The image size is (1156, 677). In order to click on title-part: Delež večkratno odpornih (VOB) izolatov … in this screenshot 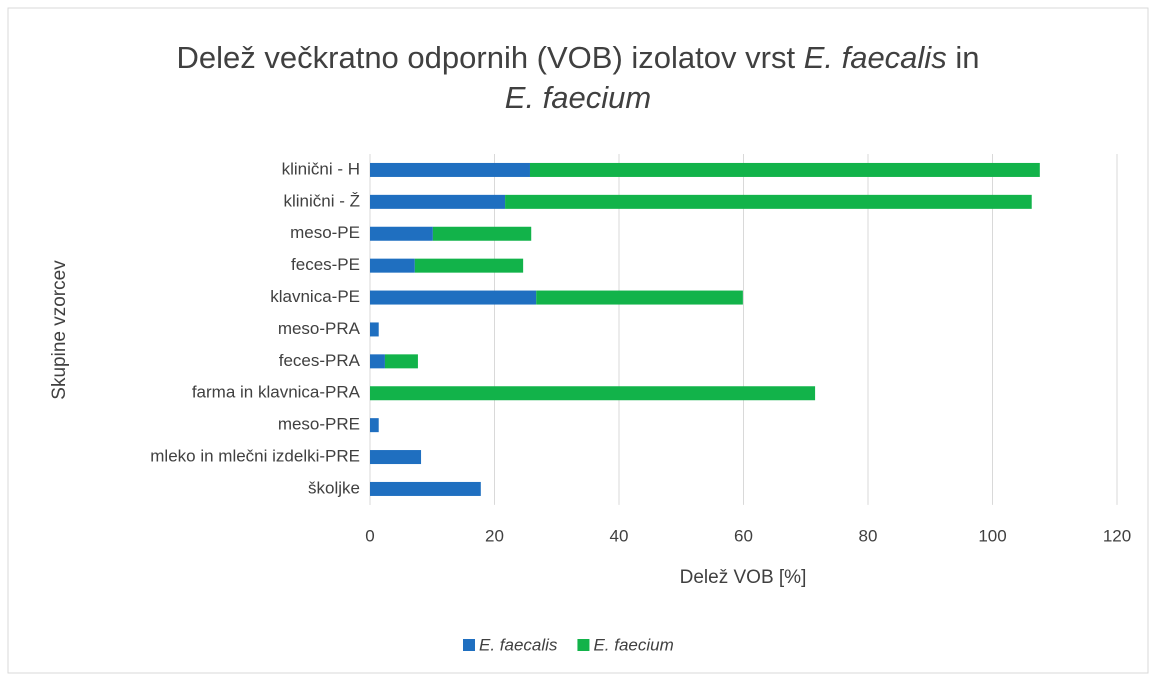, I will do `click(490, 57)`.